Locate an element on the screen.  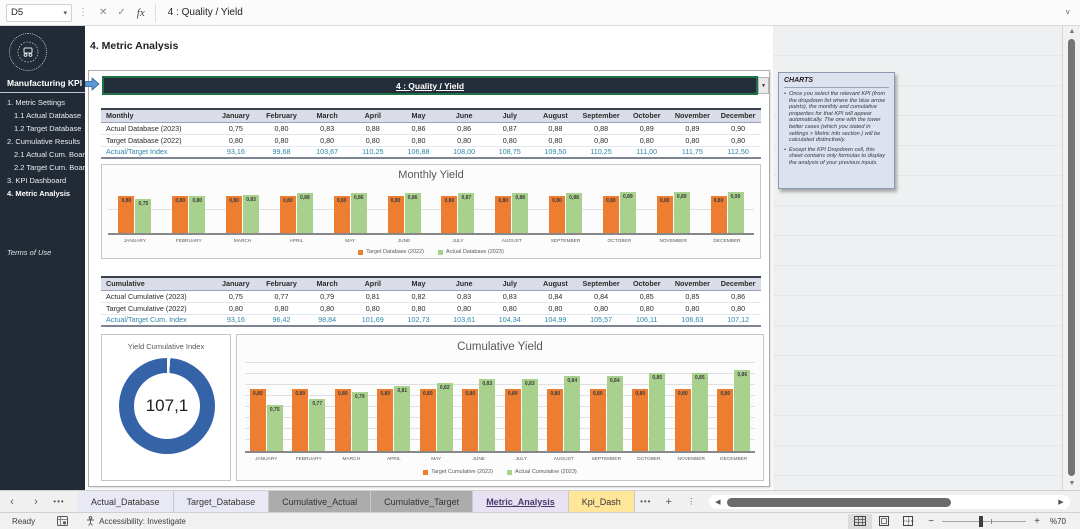
kpi-dropdown-cell: 4 : Quality / Yield is located at coordinates (430, 85).